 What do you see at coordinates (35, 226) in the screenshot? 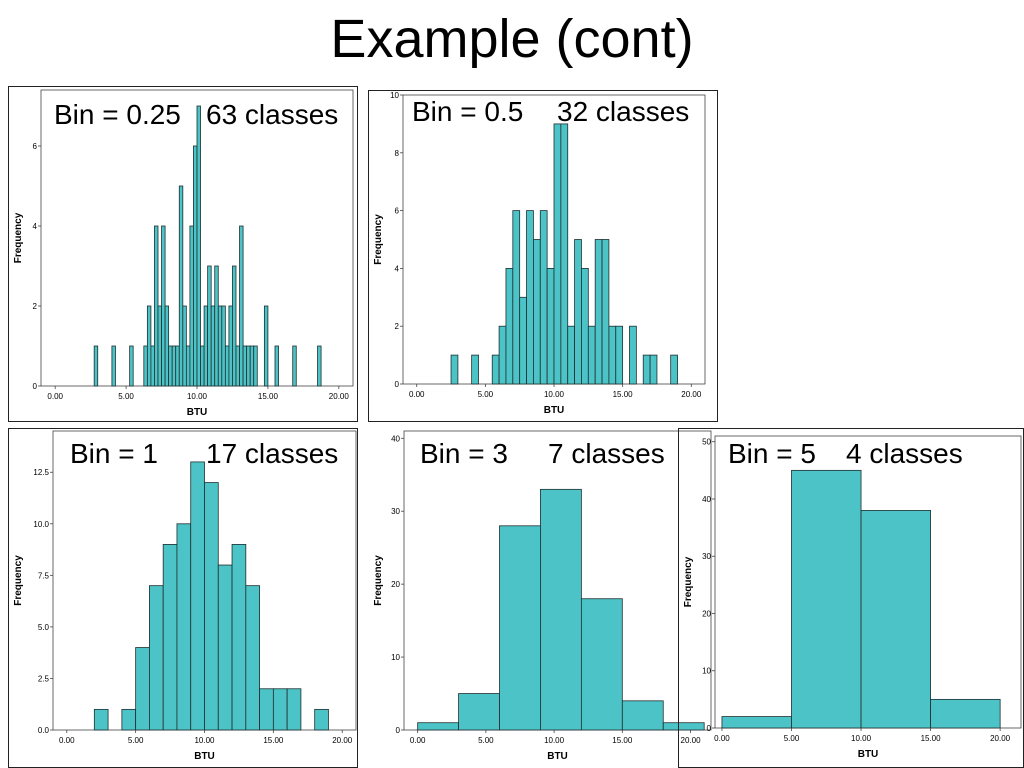
I see `y-tick-label: 4` at bounding box center [35, 226].